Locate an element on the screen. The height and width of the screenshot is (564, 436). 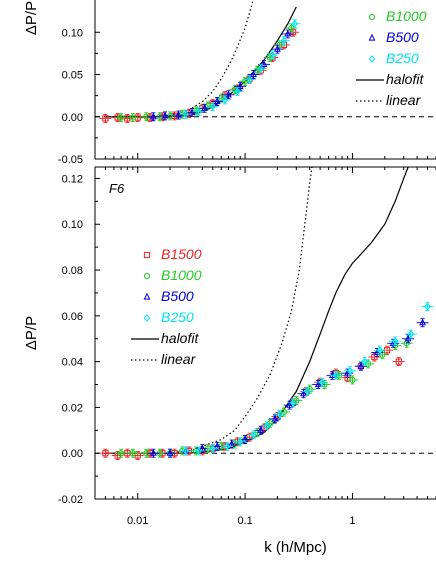
y-tick-label: 0.02 is located at coordinates (72, 408).